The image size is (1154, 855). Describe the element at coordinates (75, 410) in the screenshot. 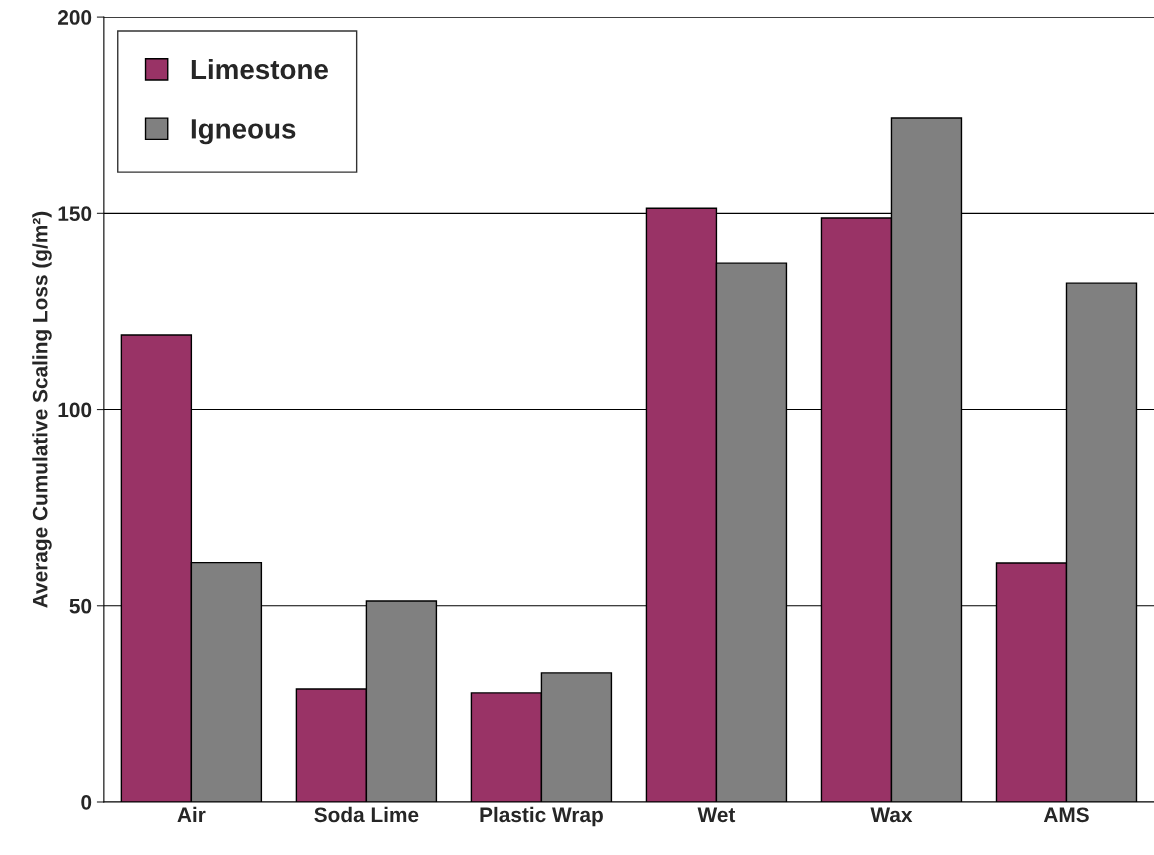

I see `y-tick-label: 100` at that location.